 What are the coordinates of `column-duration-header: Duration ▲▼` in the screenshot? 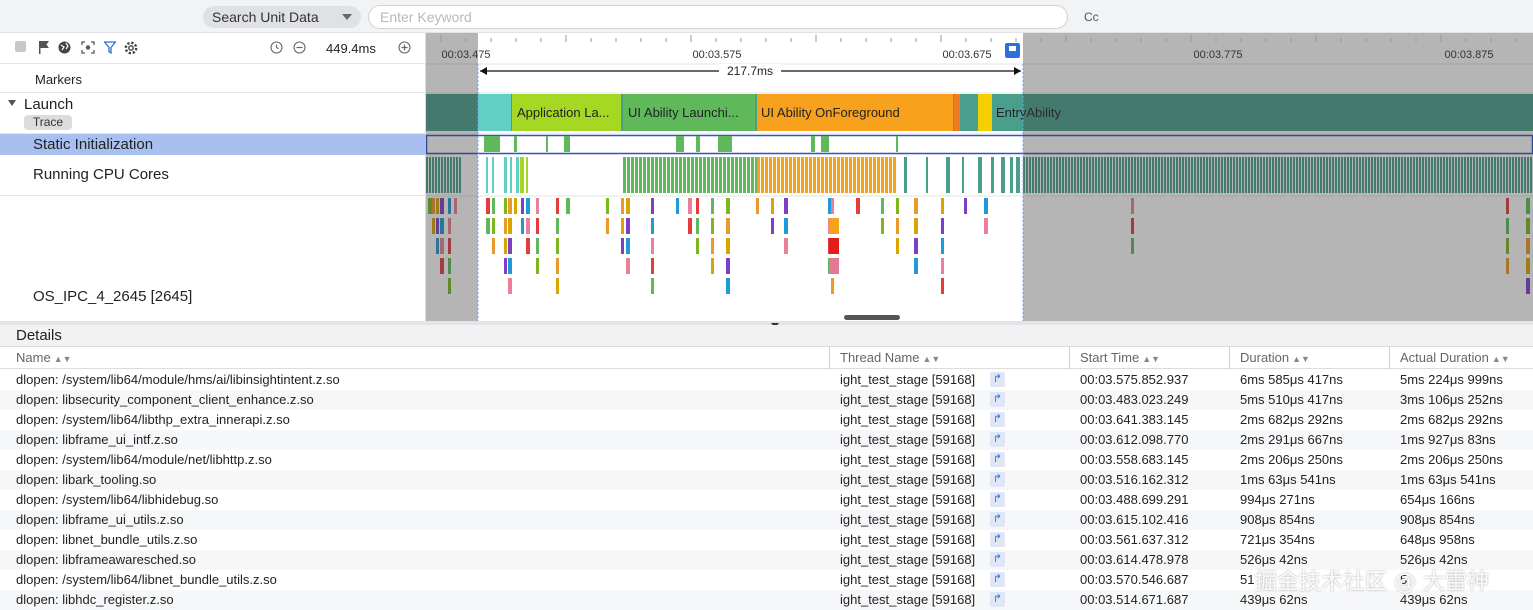 It's located at (1275, 357).